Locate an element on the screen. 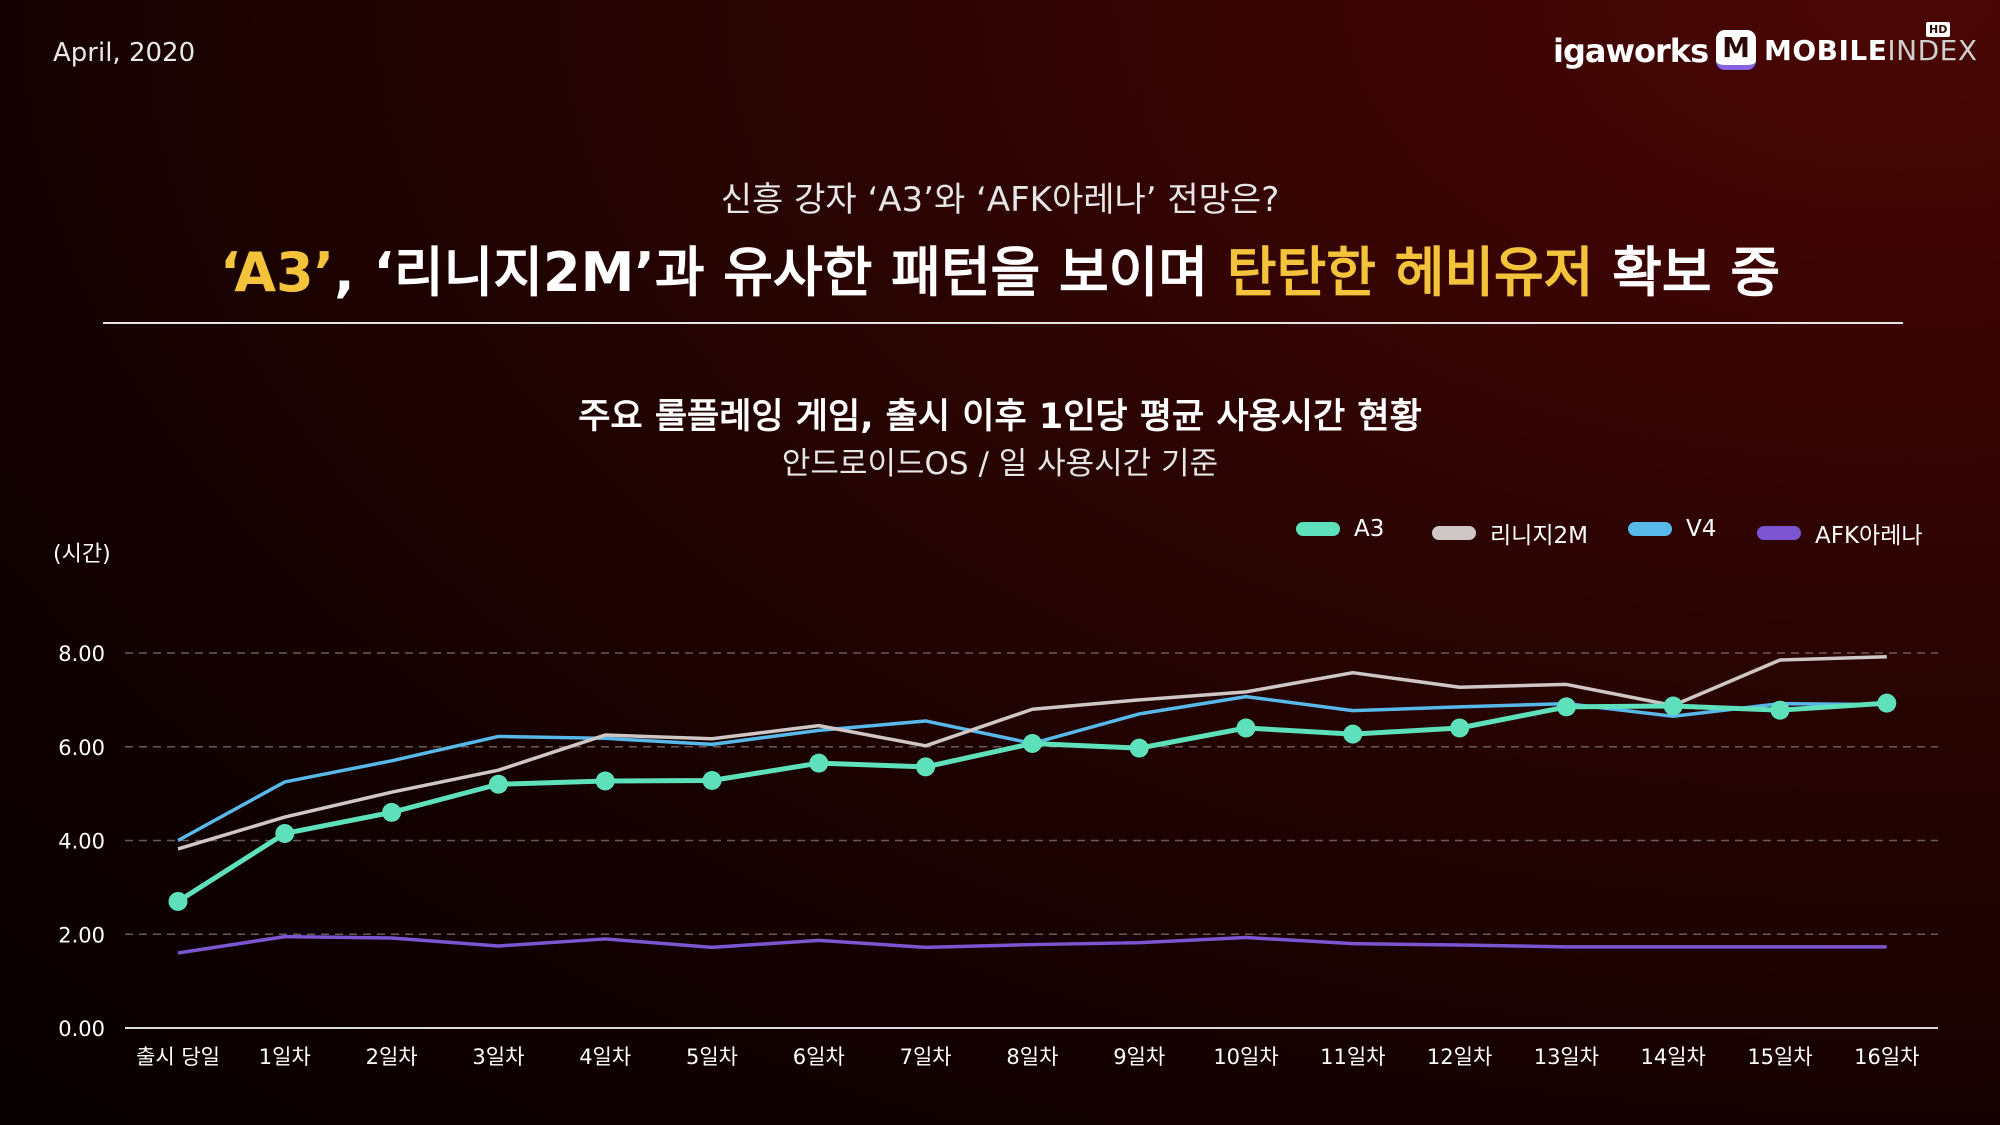  x-tick-label: 4일차 is located at coordinates (605, 1057).